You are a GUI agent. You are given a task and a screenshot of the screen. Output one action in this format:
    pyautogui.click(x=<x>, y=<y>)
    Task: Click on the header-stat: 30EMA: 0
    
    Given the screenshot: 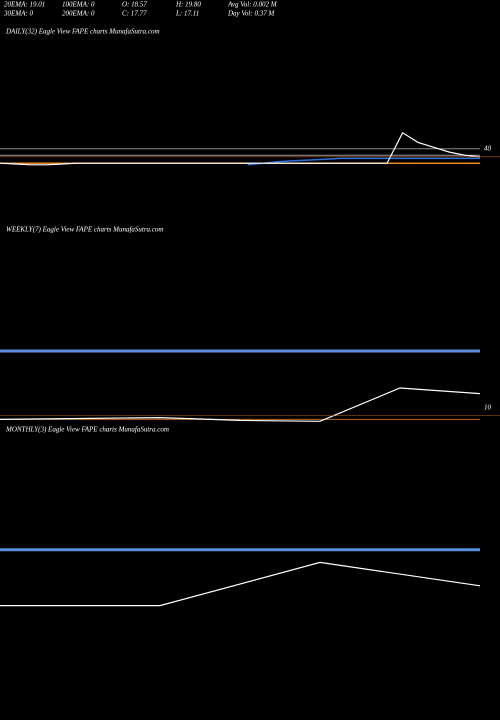 What is the action you would take?
    pyautogui.click(x=18, y=14)
    